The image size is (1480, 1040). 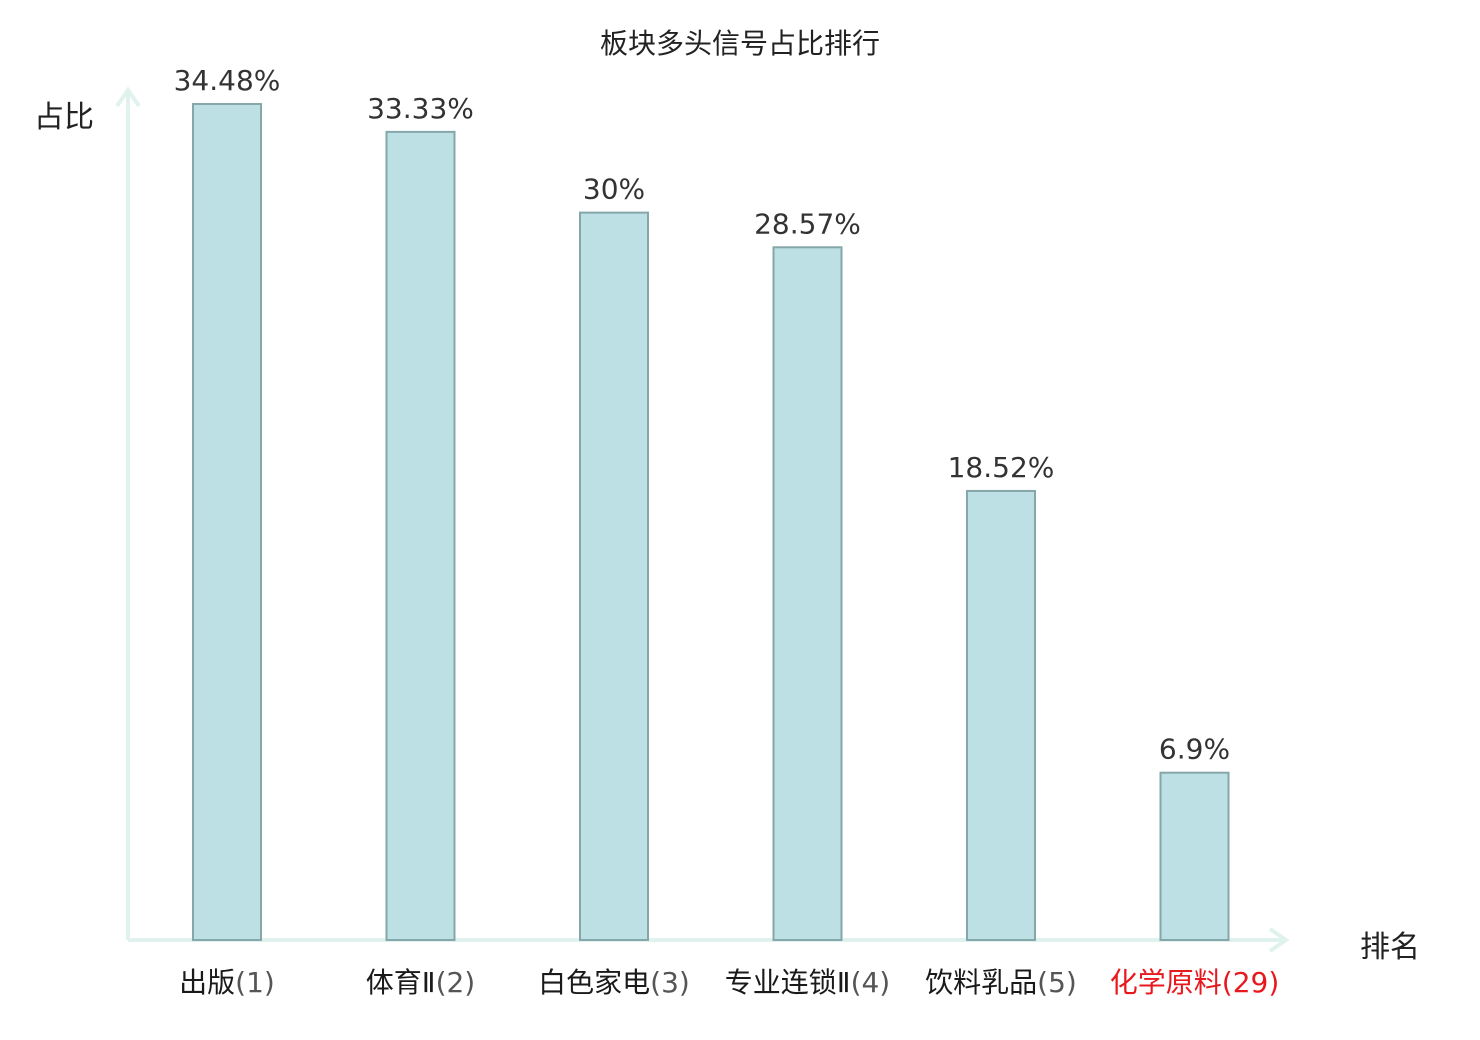 What do you see at coordinates (1001, 467) in the screenshot?
I see `value-label-5: 18.52%` at bounding box center [1001, 467].